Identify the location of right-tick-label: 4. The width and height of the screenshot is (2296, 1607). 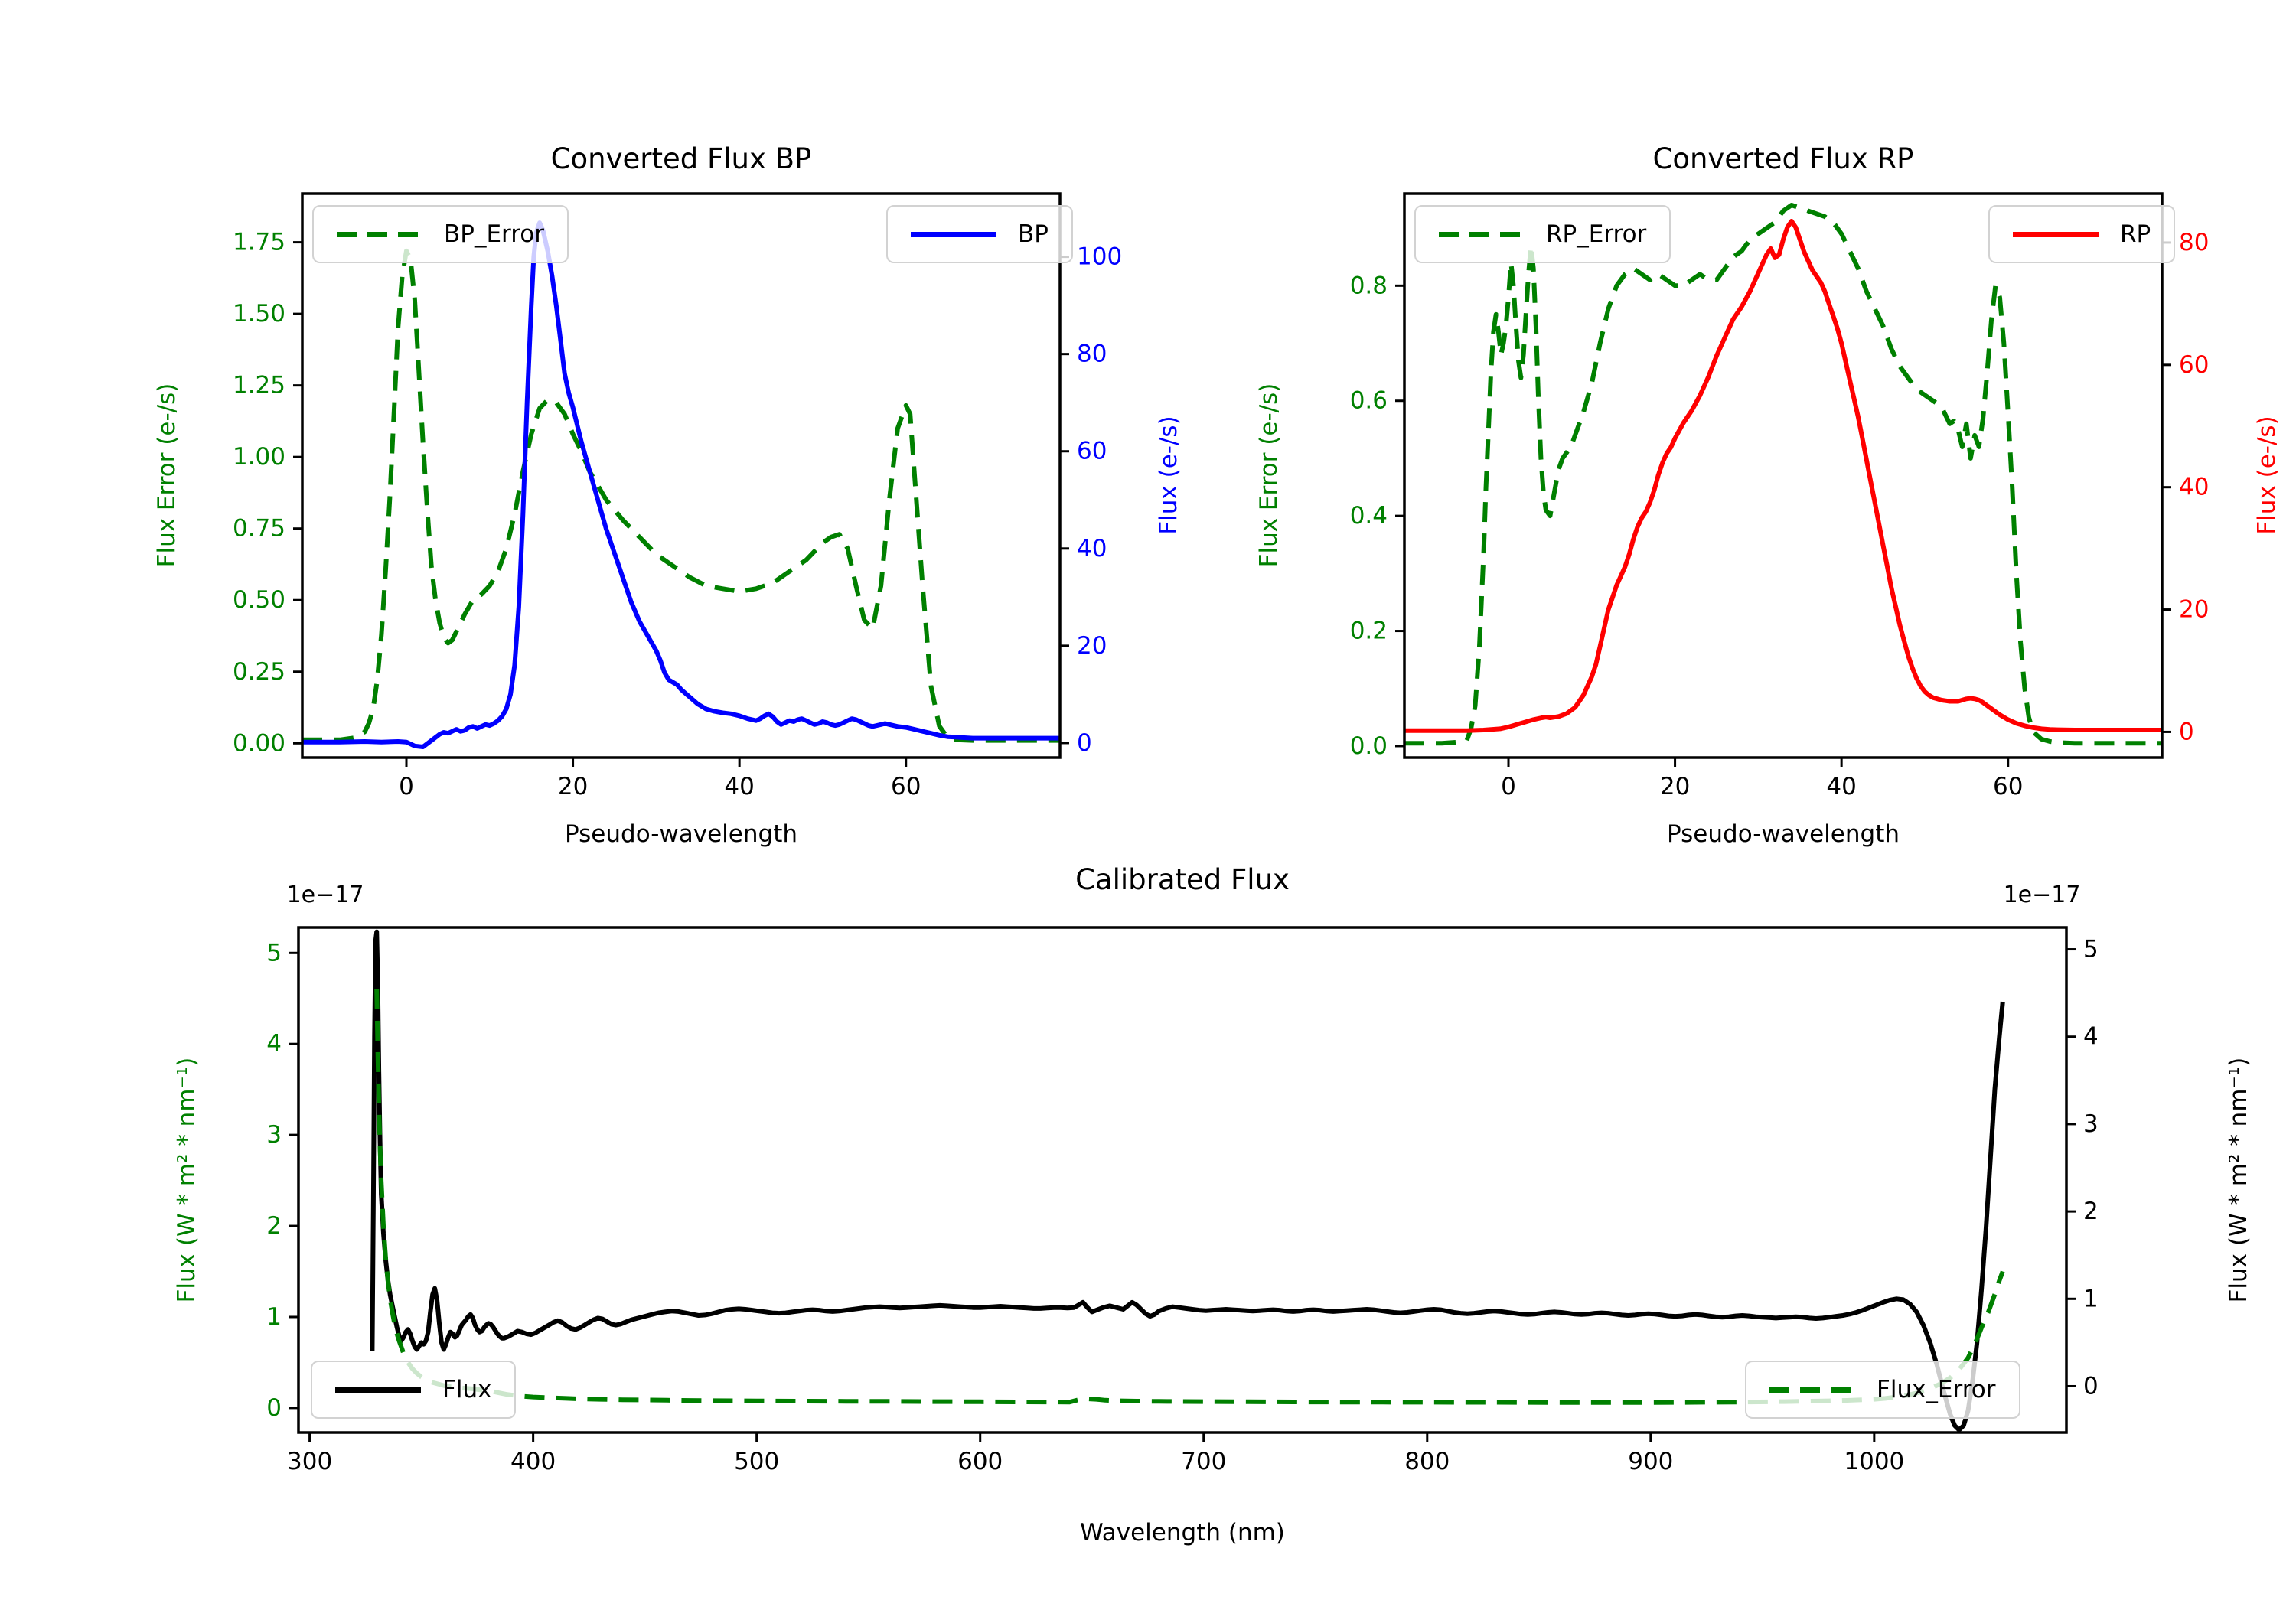
(2091, 1037).